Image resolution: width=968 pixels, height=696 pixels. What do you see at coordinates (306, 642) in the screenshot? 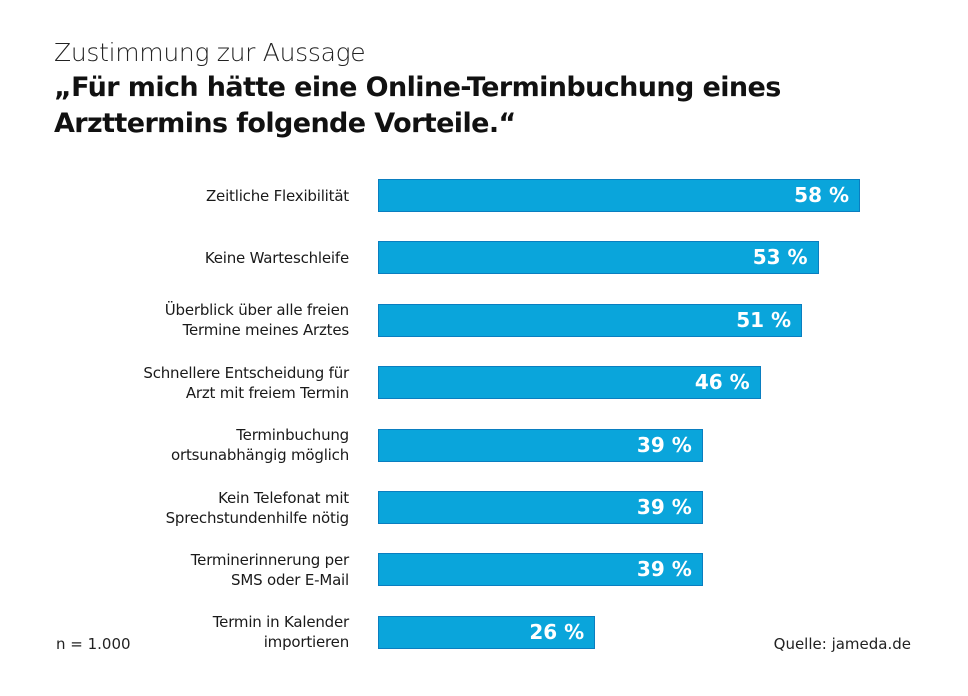
I see `category-label-line: importieren` at bounding box center [306, 642].